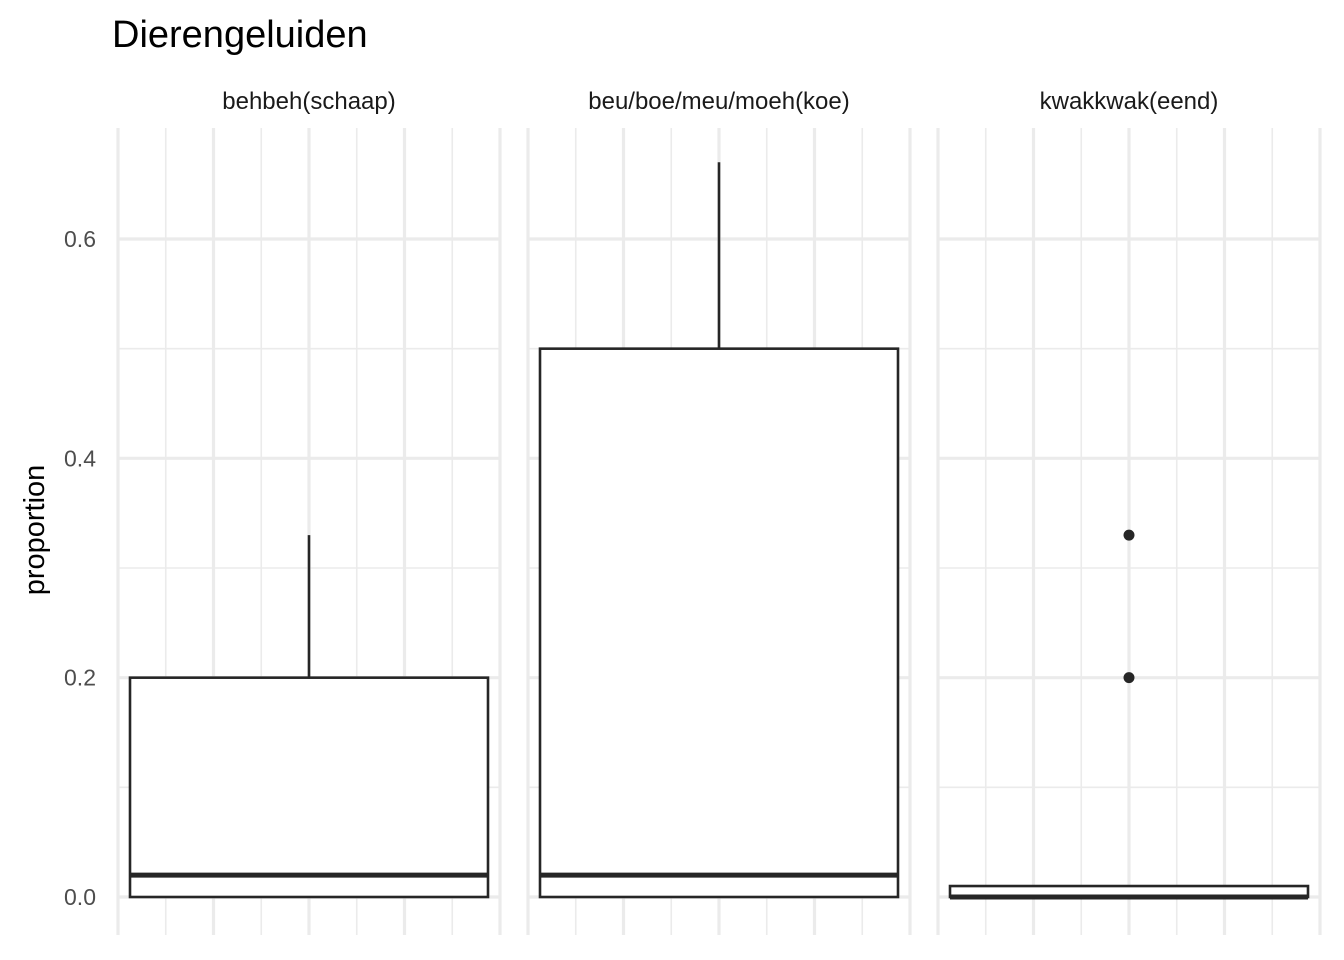 Image resolution: width=1344 pixels, height=960 pixels. What do you see at coordinates (240, 35) in the screenshot?
I see `chart-title: Dierengeluiden` at bounding box center [240, 35].